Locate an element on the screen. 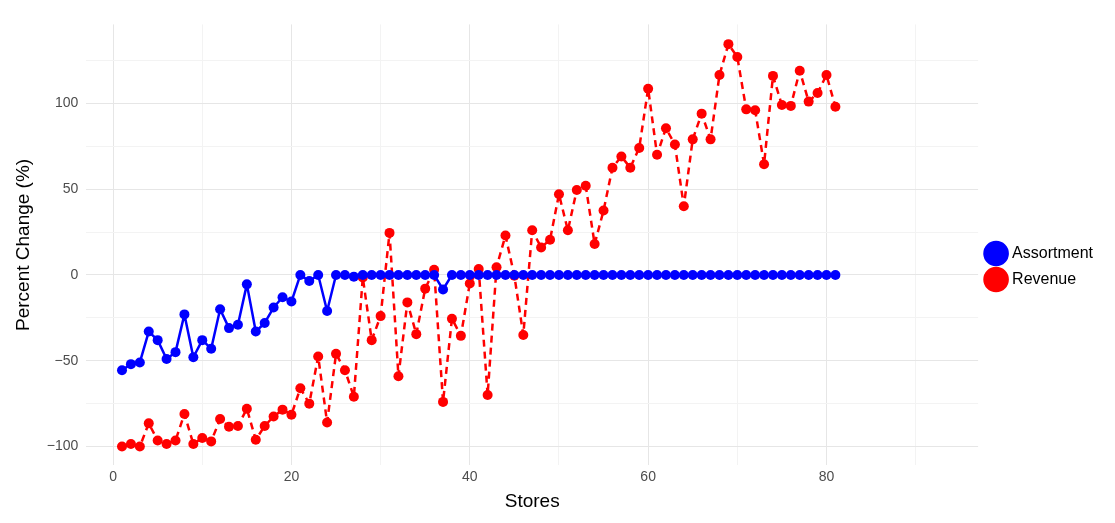 This screenshot has height=523, width=1115. y-tick-label: −50 is located at coordinates (66, 359).